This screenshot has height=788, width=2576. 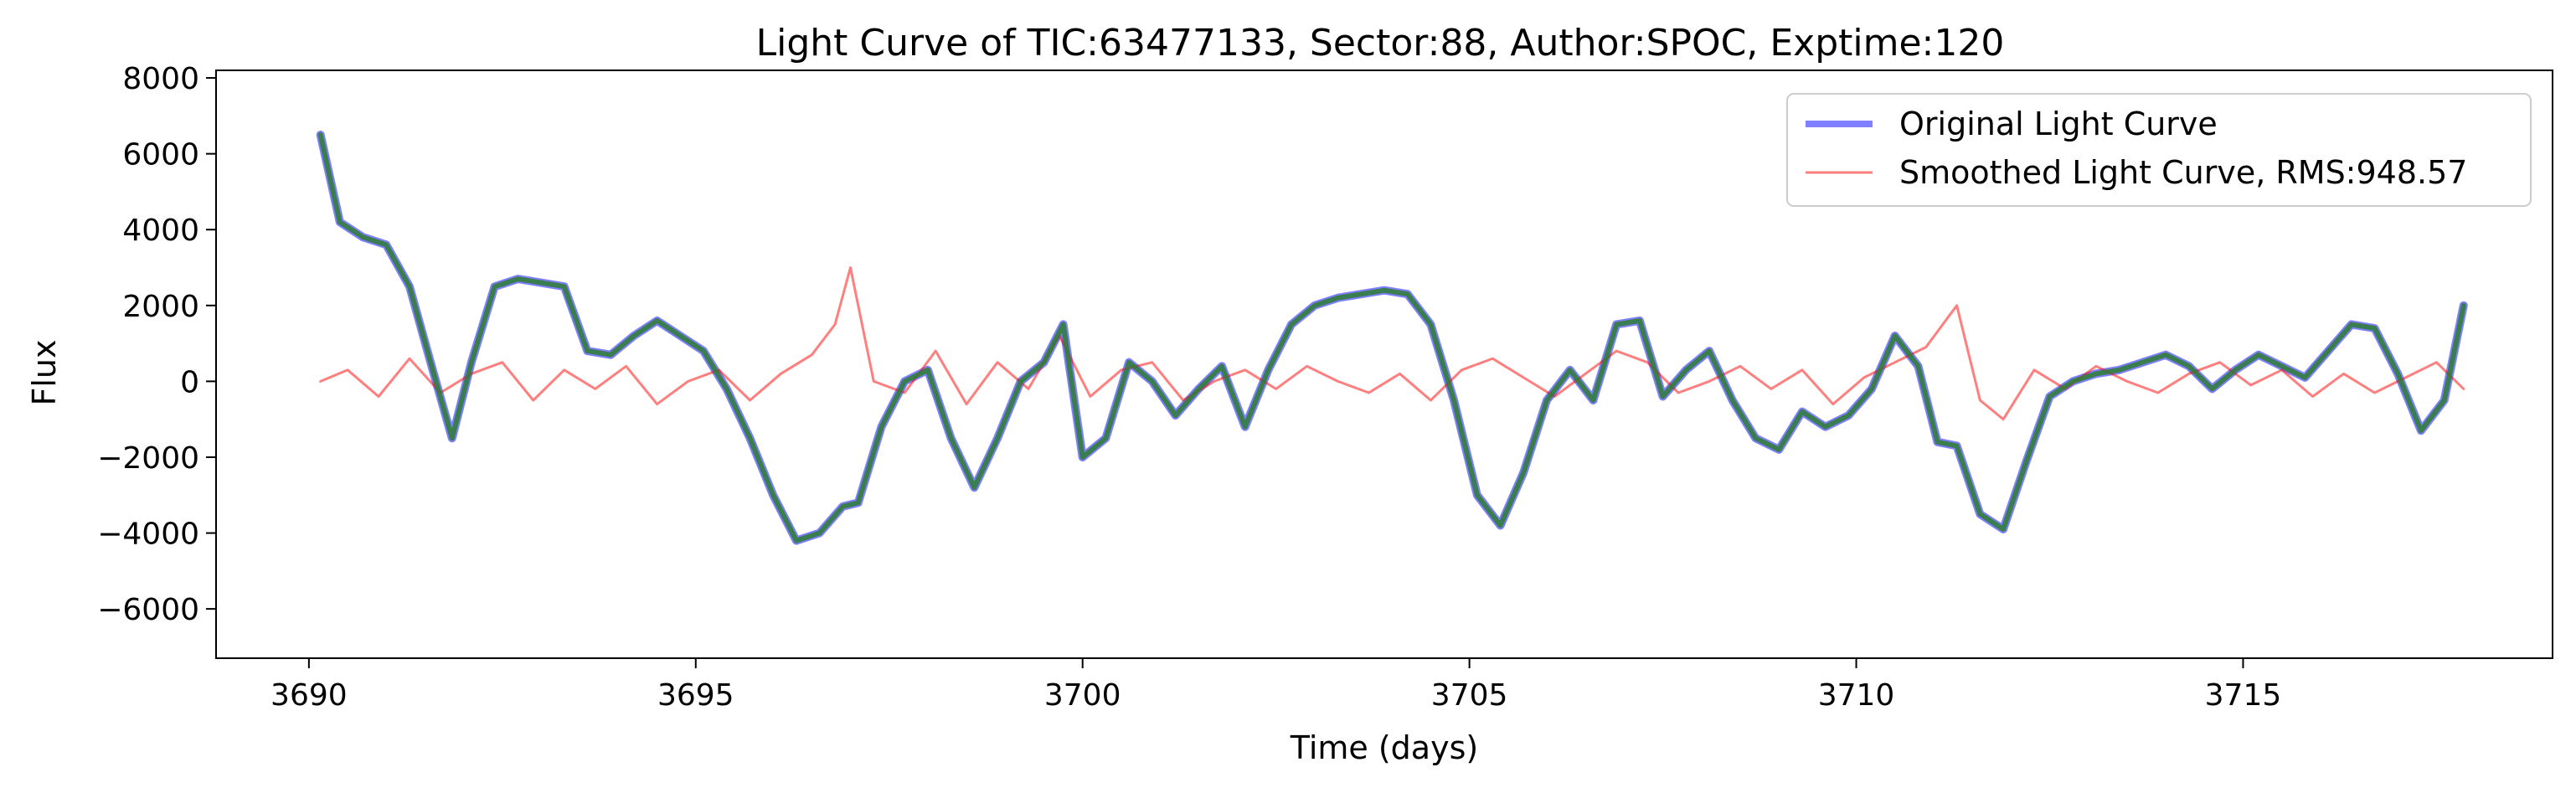 I want to click on y-tick-label: −2000, so click(x=148, y=458).